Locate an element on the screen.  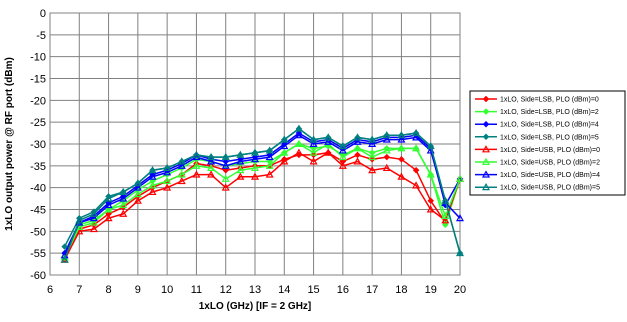
legend-item: 1xLO, Side=LSB, PLO (dBm)=4 is located at coordinates (537, 124).